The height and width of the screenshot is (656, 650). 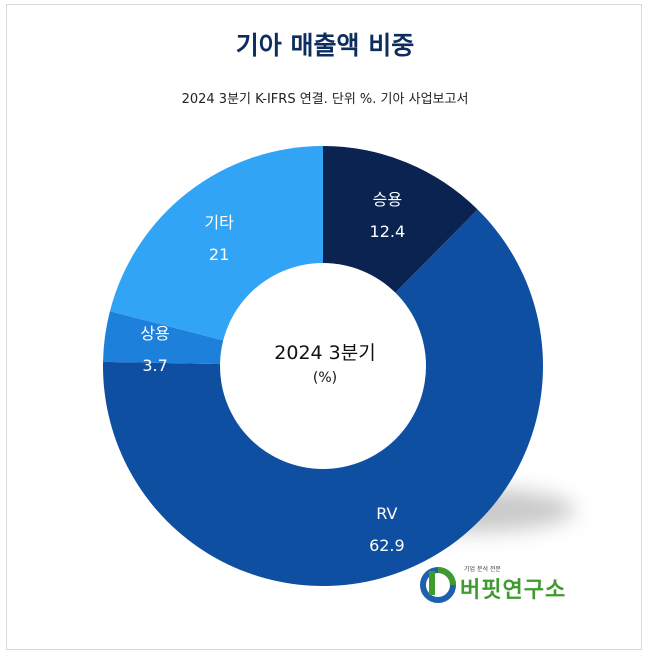 I want to click on slice-value-2: 3.7, so click(x=154, y=365).